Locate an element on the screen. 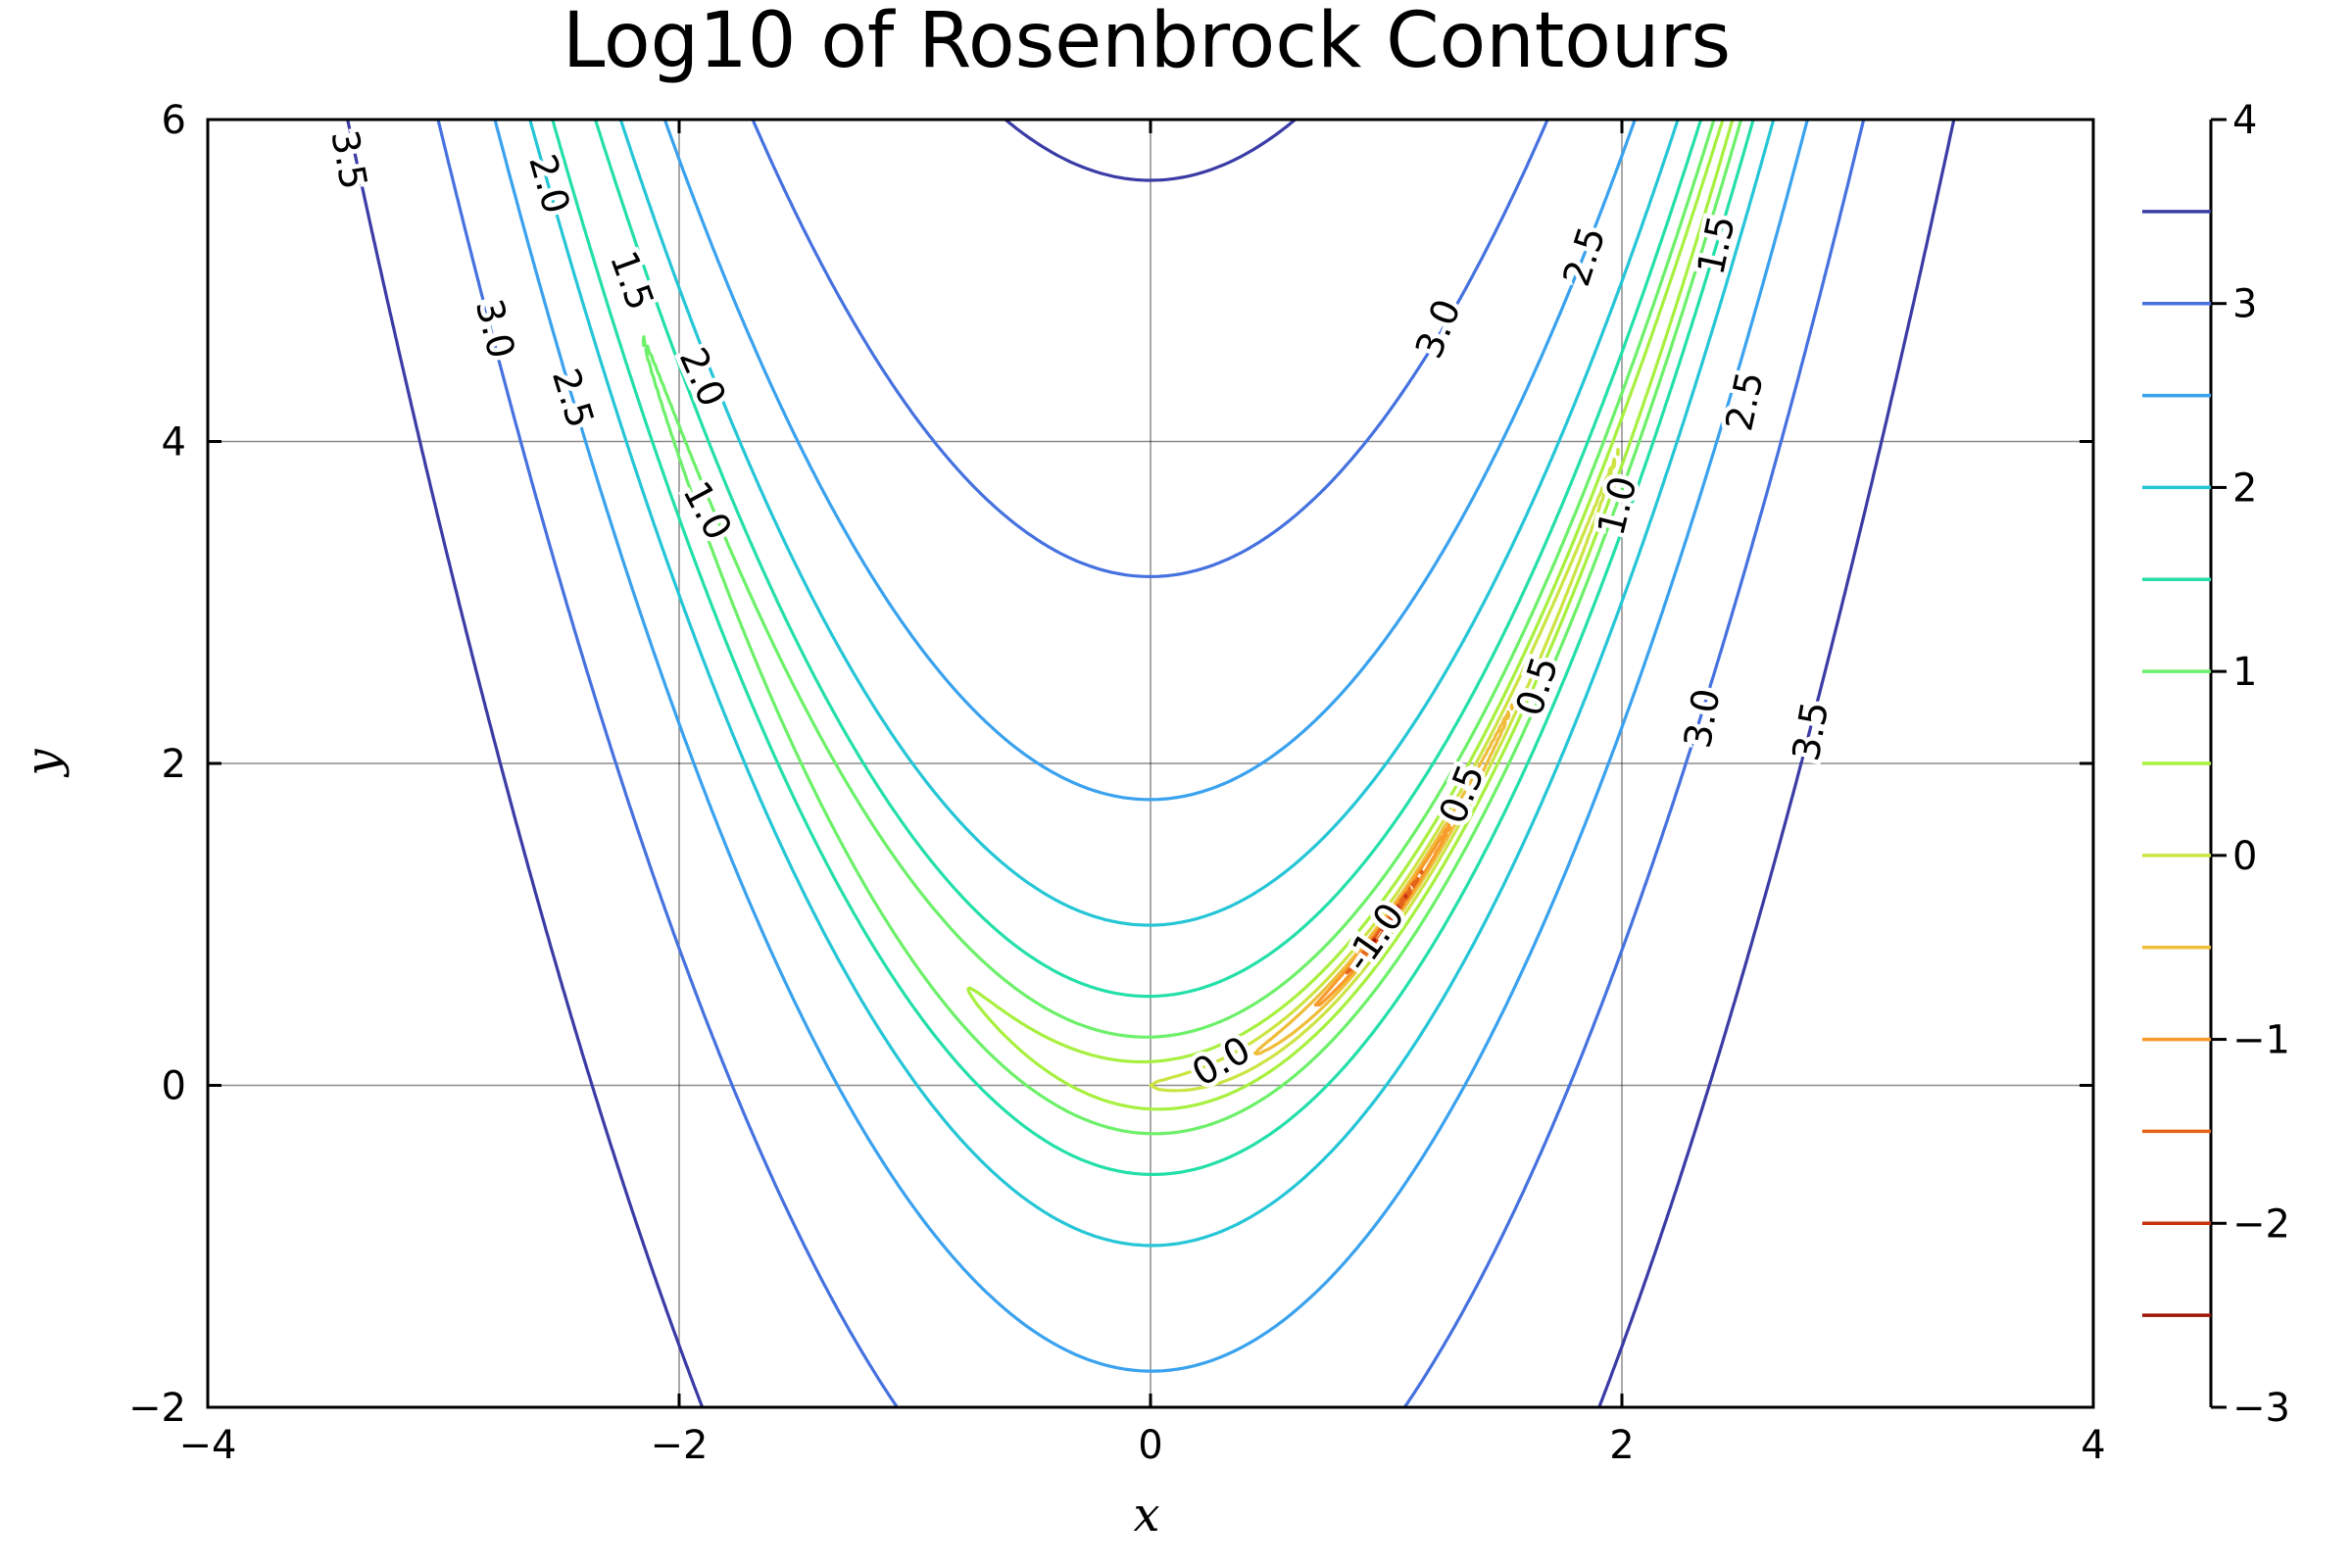 This screenshot has height=1568, width=2352. colorbar-tick-label: 3 is located at coordinates (2244, 304).